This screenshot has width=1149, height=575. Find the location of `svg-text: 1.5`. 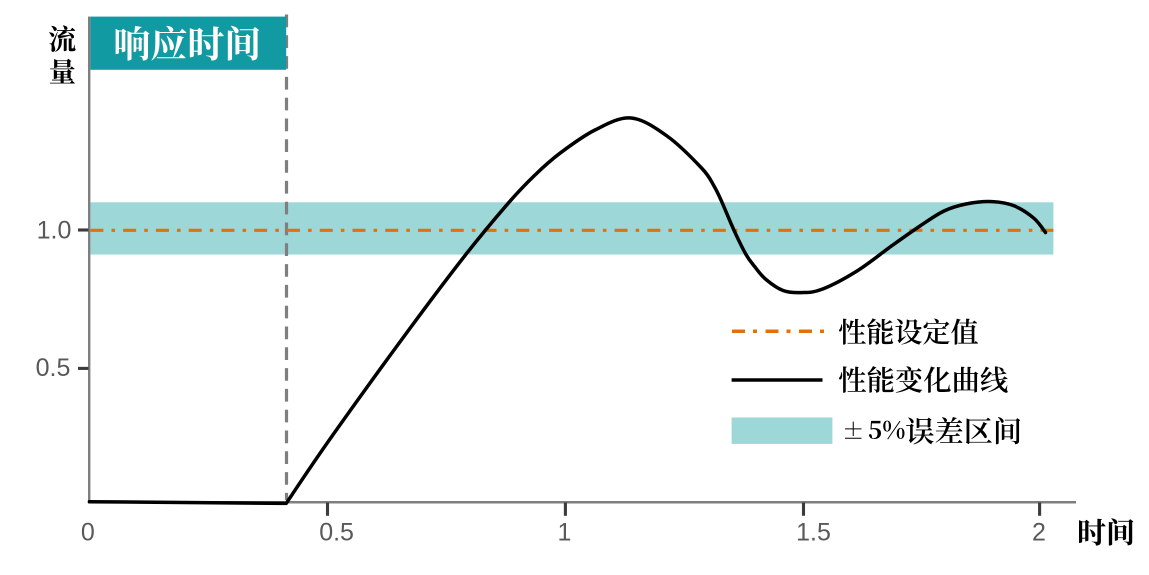

svg-text: 1.5 is located at coordinates (813, 533).